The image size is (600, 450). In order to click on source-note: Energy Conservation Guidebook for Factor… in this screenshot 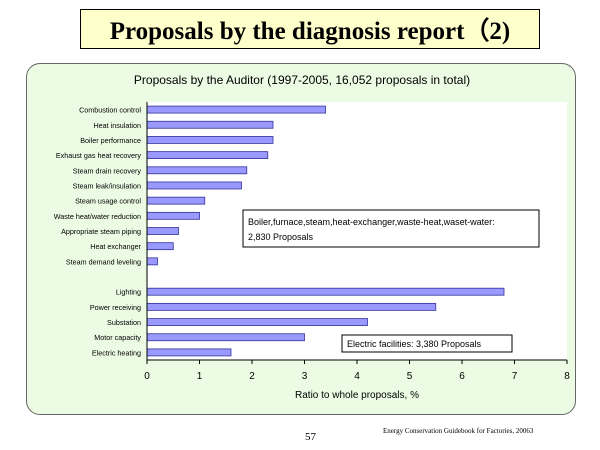, I will do `click(458, 431)`.